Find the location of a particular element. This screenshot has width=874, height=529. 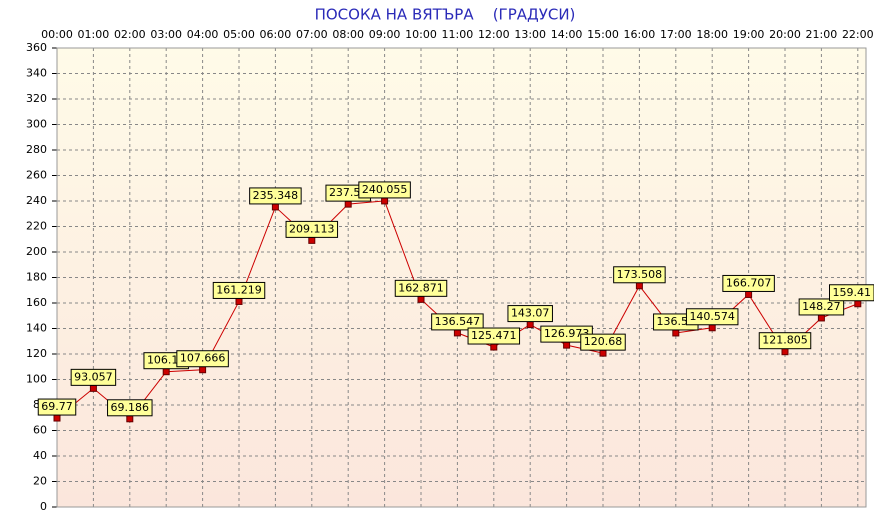

x-tick-label: 15:00 is located at coordinates (603, 34).